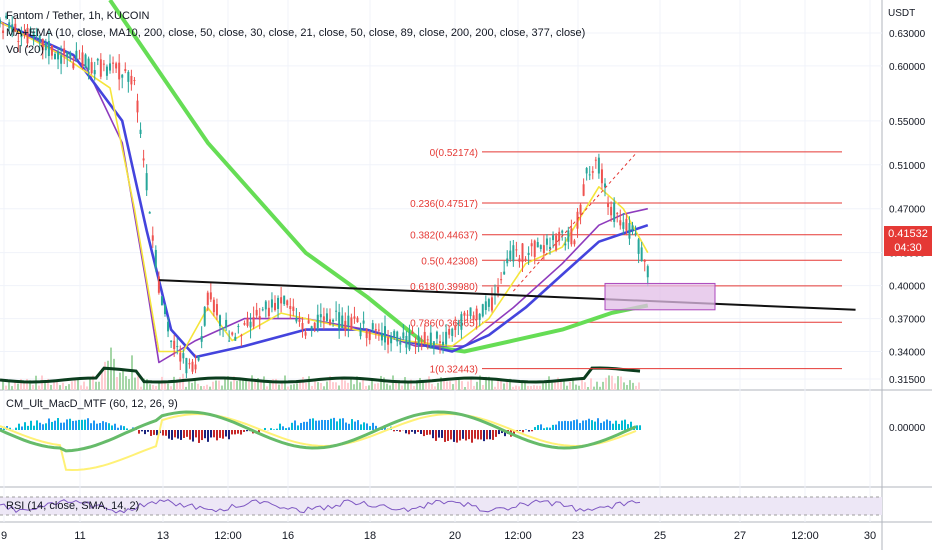  I want to click on volume-indicator-label: Vol (20), so click(25, 50).